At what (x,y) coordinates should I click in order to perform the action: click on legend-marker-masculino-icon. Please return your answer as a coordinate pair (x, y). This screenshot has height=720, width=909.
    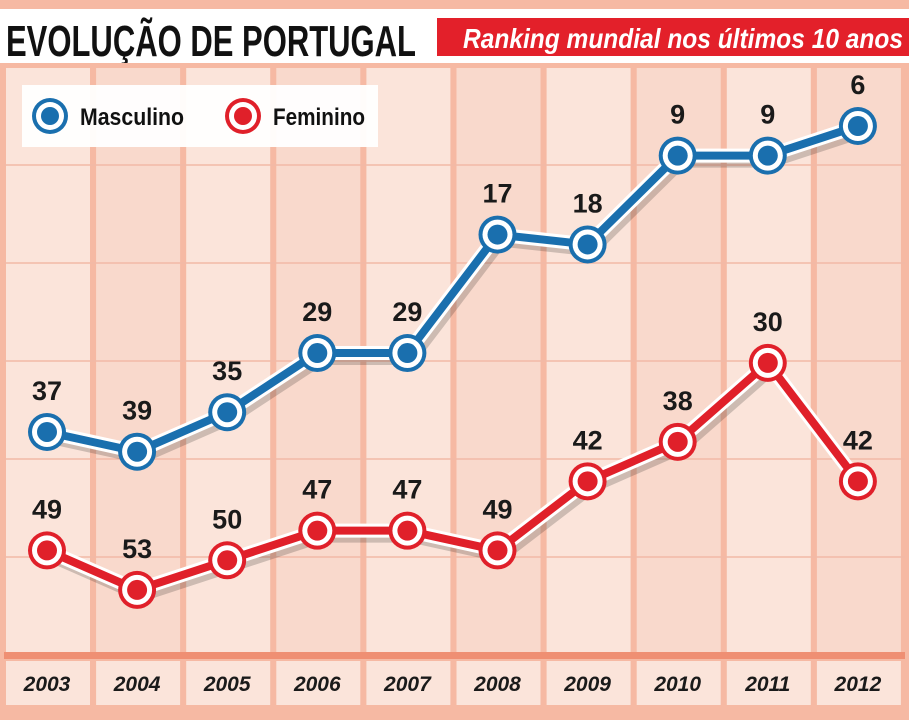
    Looking at the image, I should click on (50, 116).